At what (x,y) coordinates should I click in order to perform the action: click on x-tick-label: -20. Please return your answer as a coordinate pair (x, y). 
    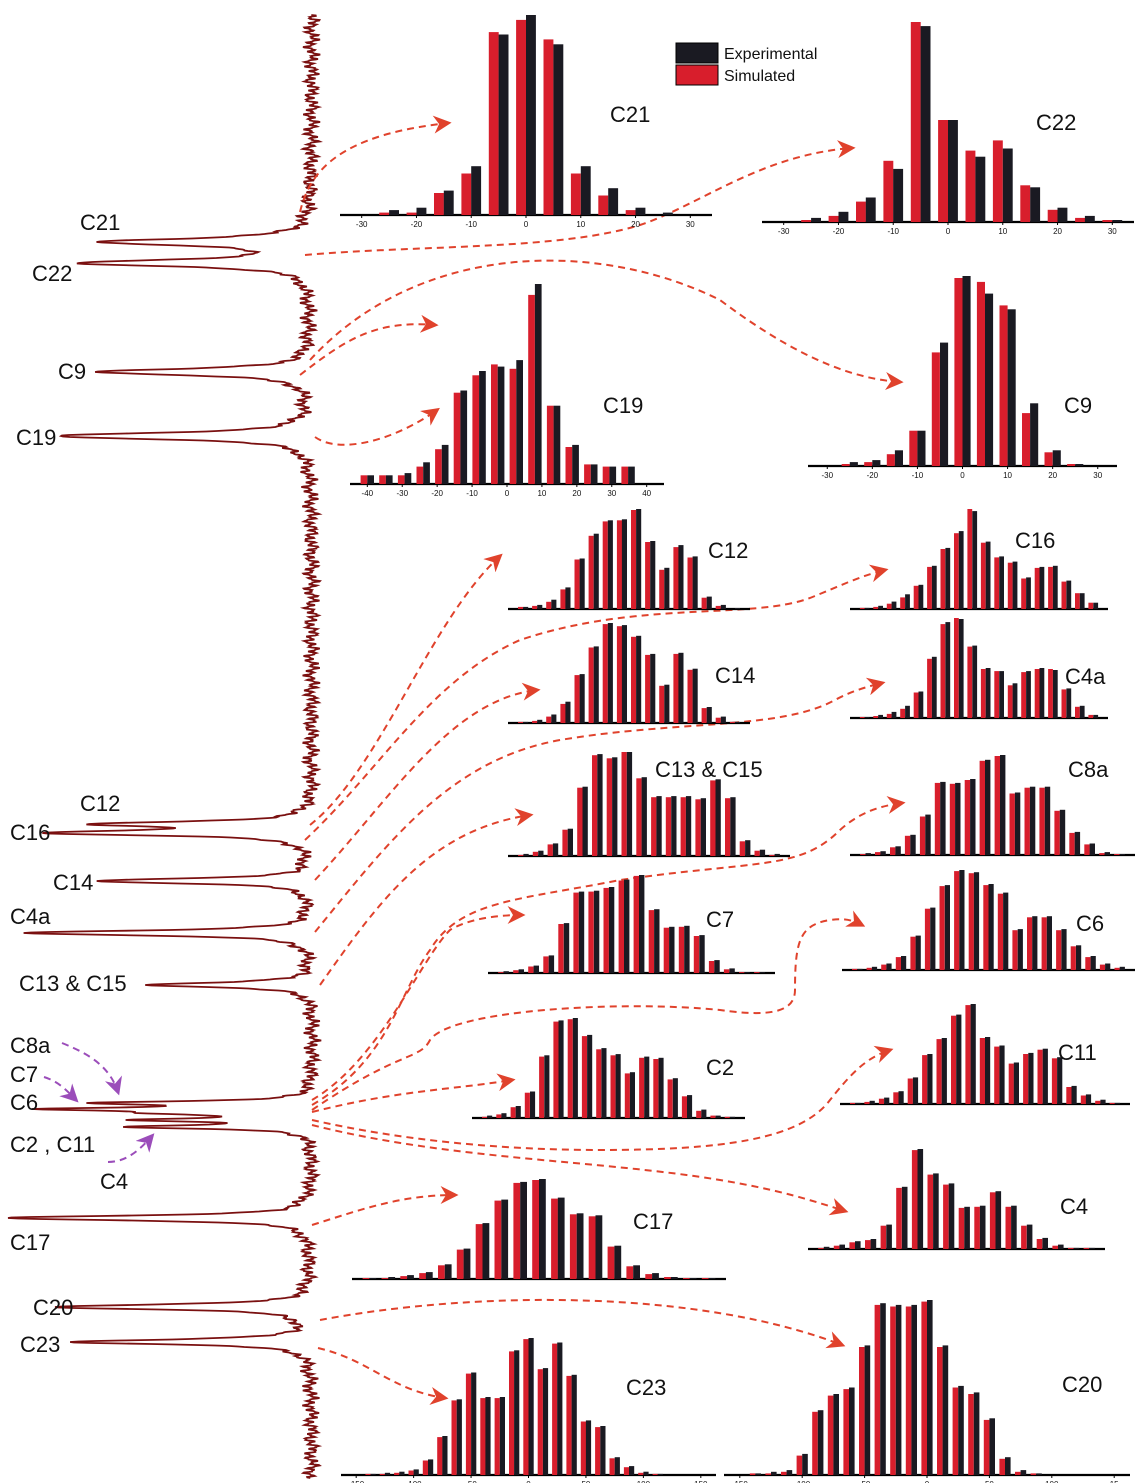
    Looking at the image, I should click on (417, 224).